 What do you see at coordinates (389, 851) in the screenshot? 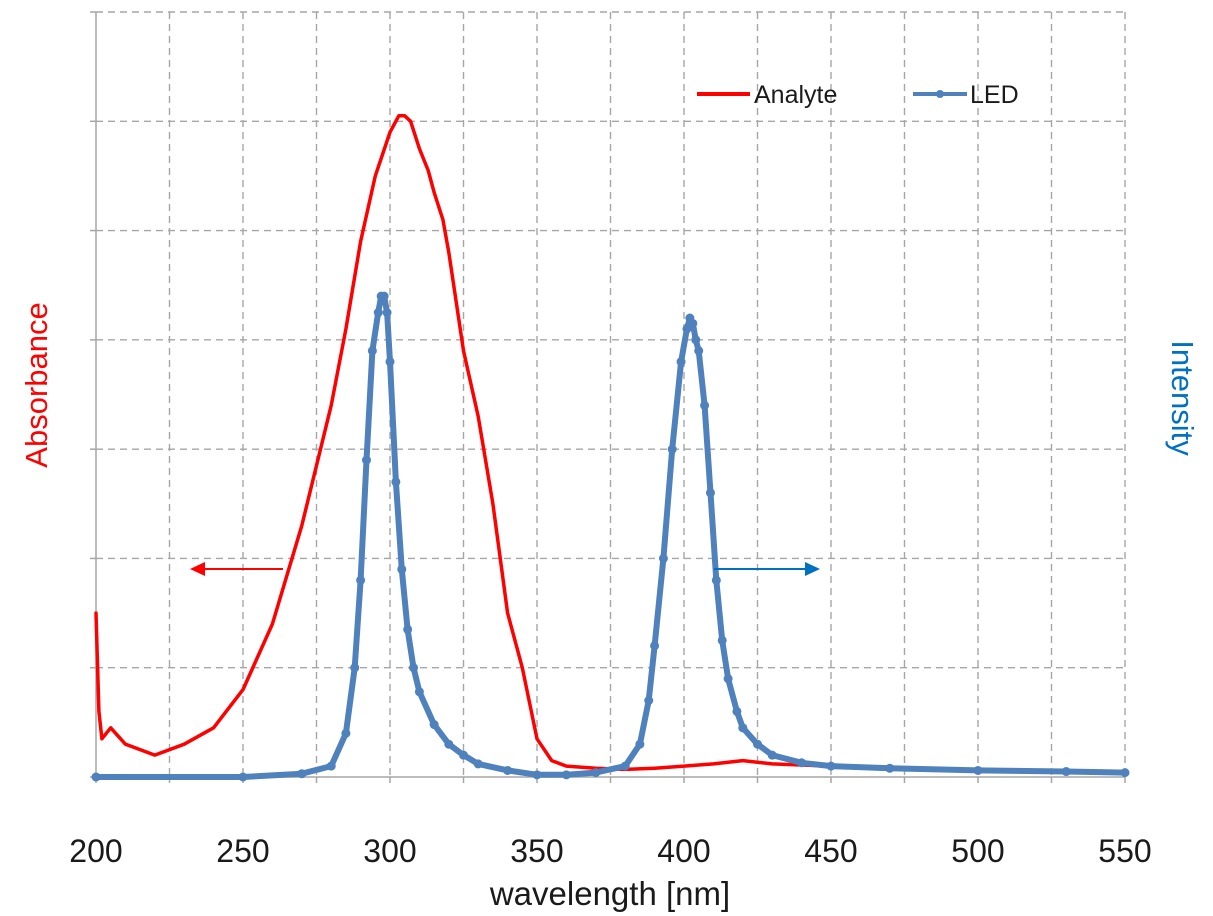
I see `x-tick-label: 300` at bounding box center [389, 851].